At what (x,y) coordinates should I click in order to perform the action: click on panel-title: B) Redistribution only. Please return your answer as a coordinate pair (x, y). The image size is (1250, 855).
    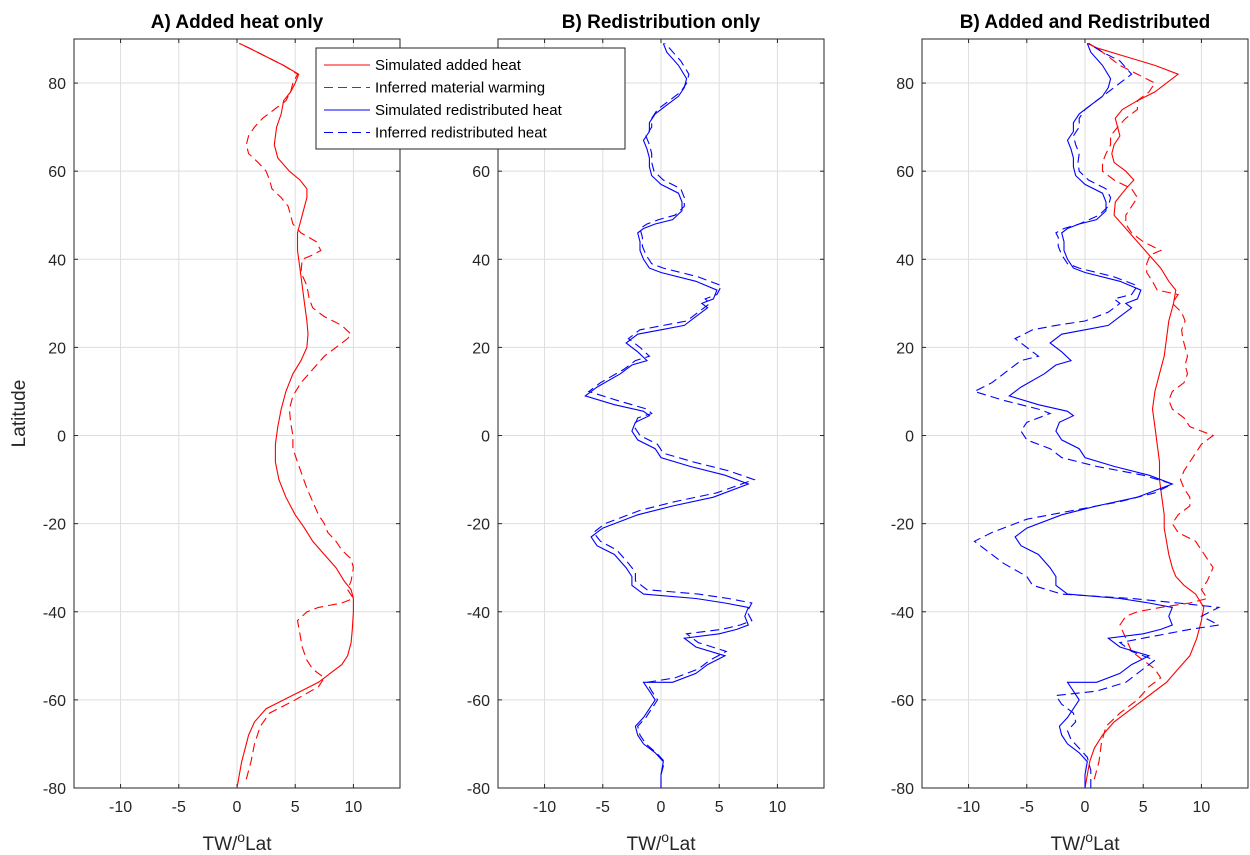
    Looking at the image, I should click on (661, 22).